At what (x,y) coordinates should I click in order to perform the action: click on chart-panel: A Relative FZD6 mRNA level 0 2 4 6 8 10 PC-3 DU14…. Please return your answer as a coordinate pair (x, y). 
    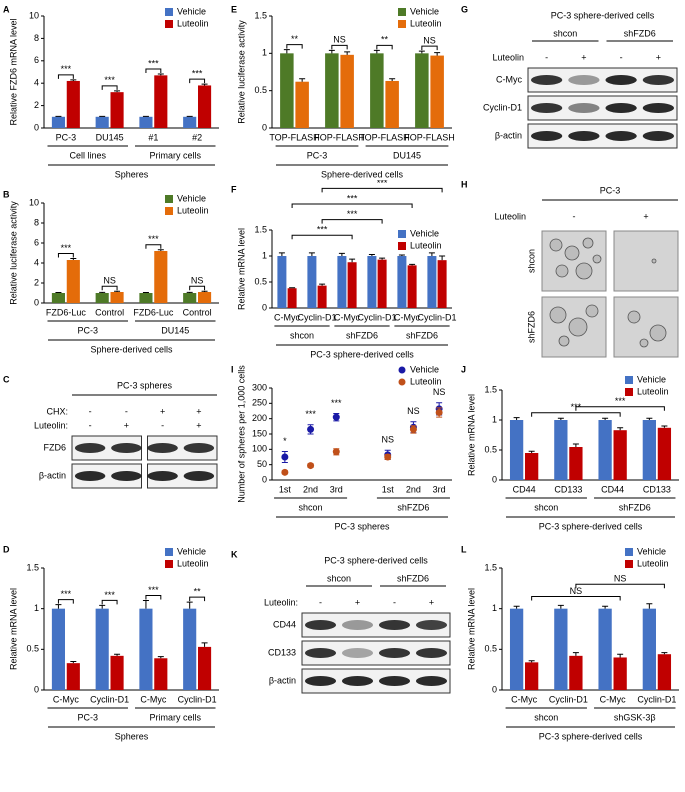
    Looking at the image, I should click on (111, 91).